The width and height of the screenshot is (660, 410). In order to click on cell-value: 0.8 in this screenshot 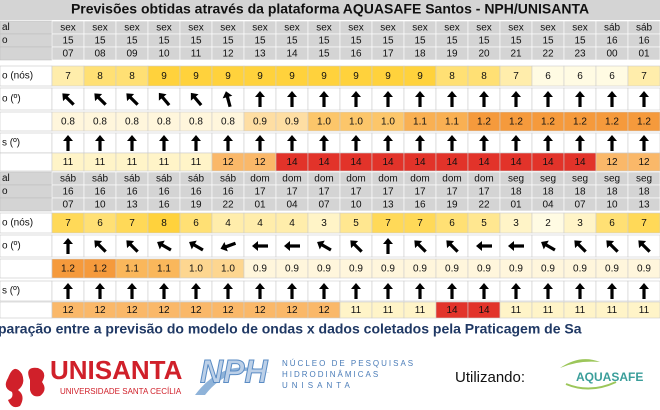, I will do `click(68, 122)`.